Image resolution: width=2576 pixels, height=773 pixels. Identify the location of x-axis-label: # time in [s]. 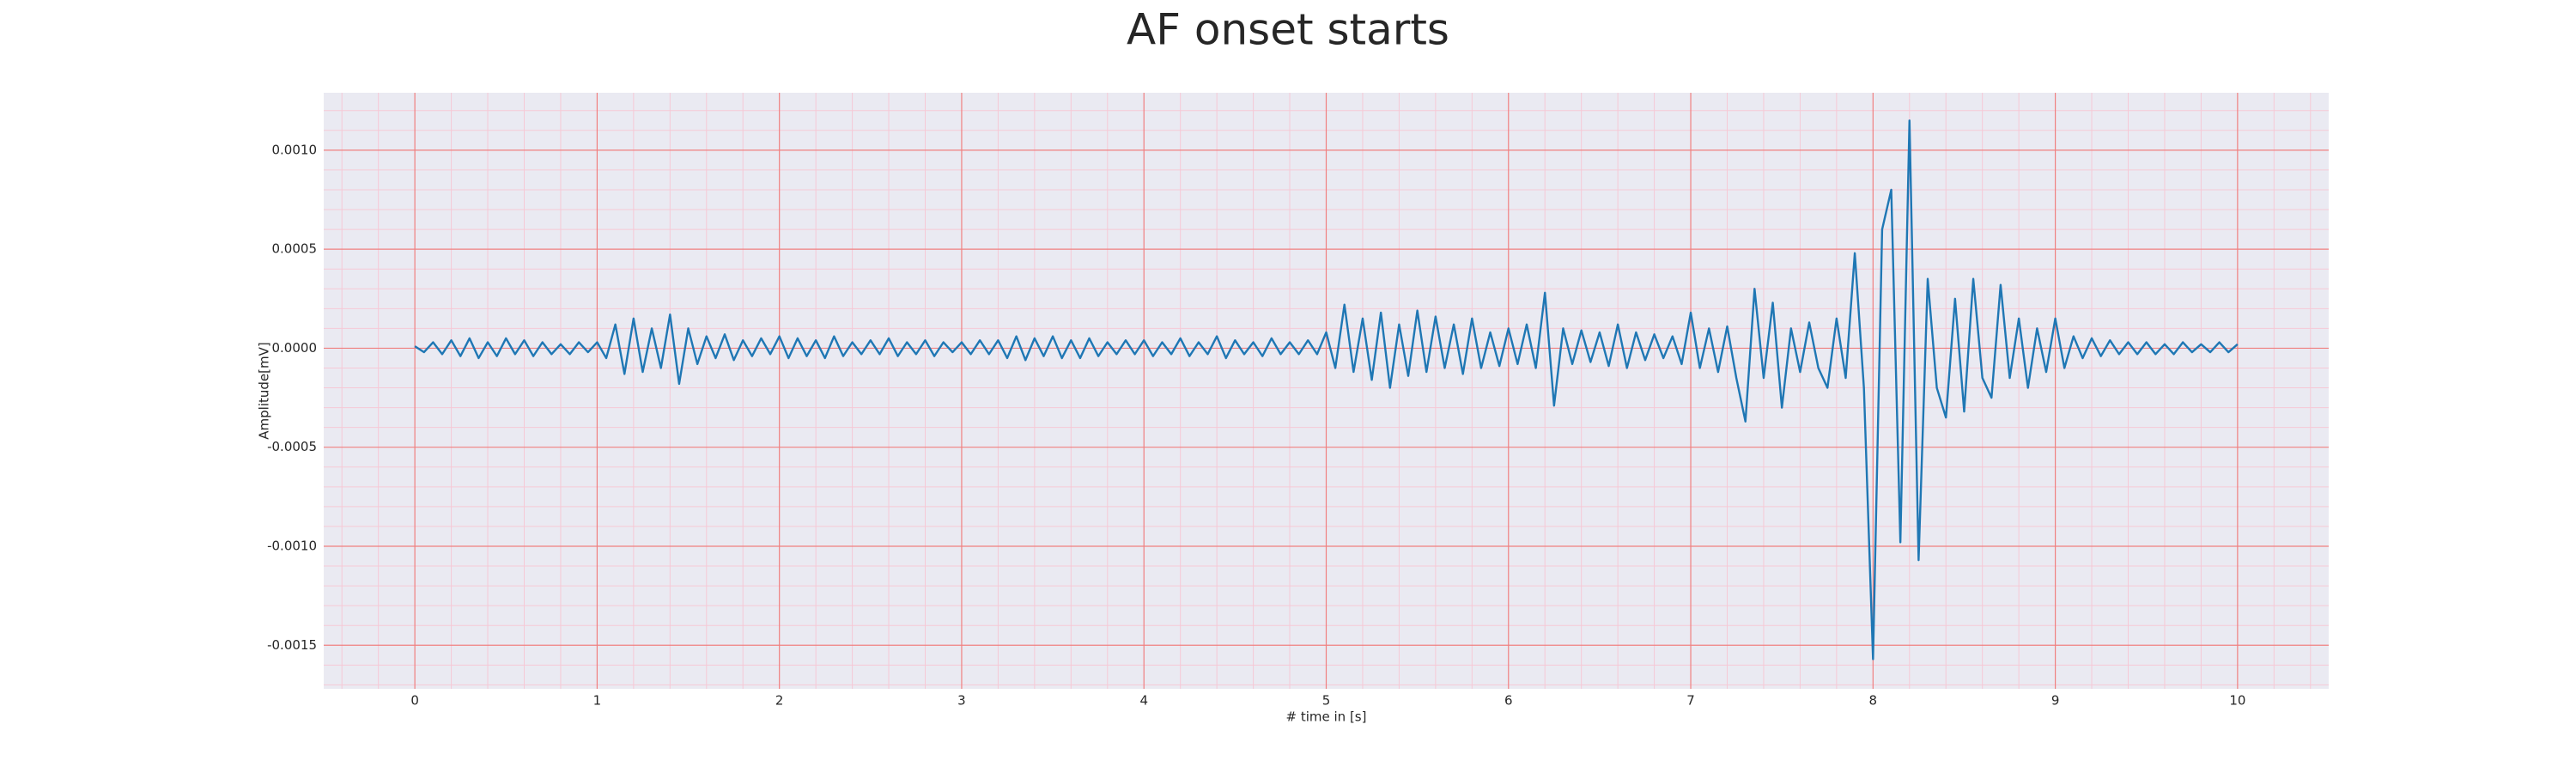
(1327, 717).